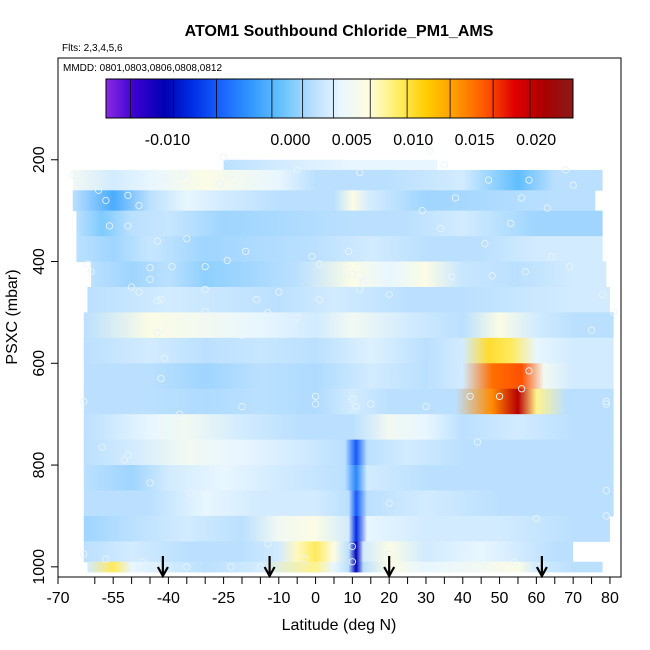  I want to click on y-tick-label: 600, so click(39, 363).